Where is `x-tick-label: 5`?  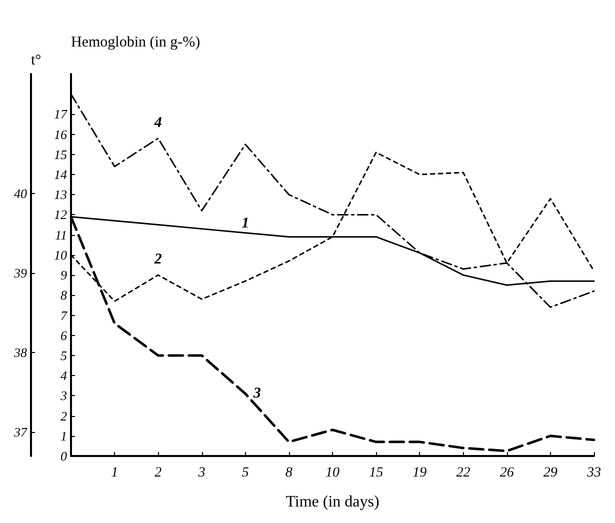 x-tick-label: 5 is located at coordinates (245, 473).